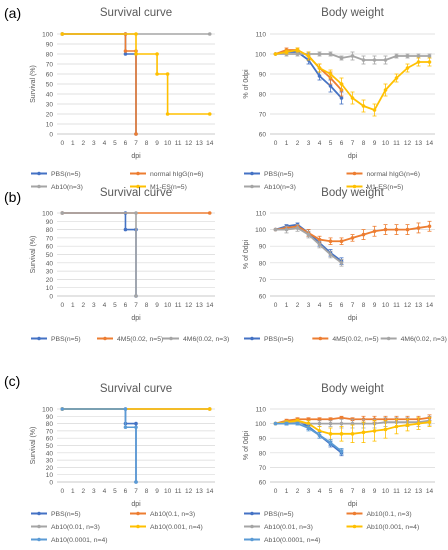 Image resolution: width=448 pixels, height=550 pixels. I want to click on x-tick-label: 1, so click(287, 491).